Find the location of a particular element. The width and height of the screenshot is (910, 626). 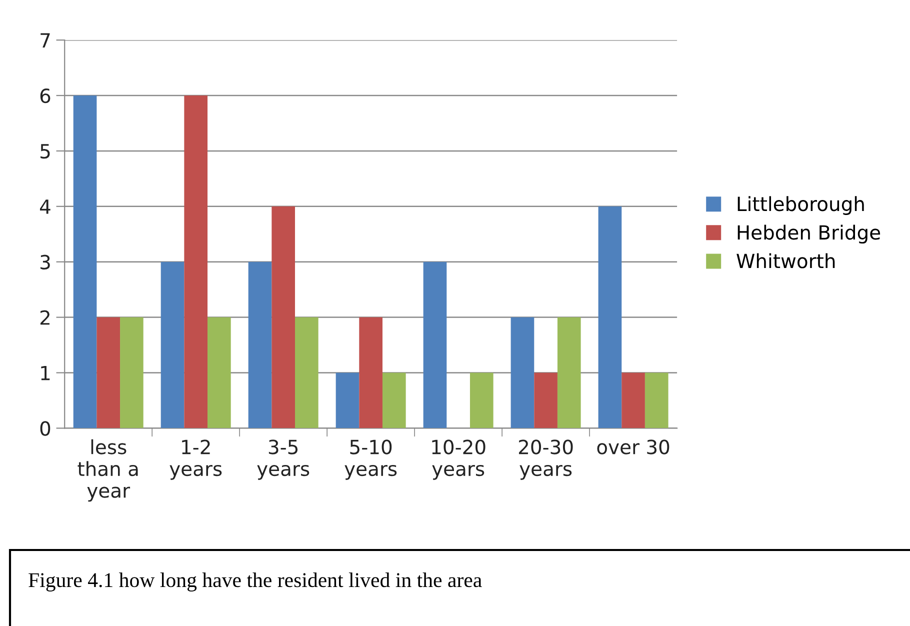

y-tick-label: 0 is located at coordinates (45, 428).